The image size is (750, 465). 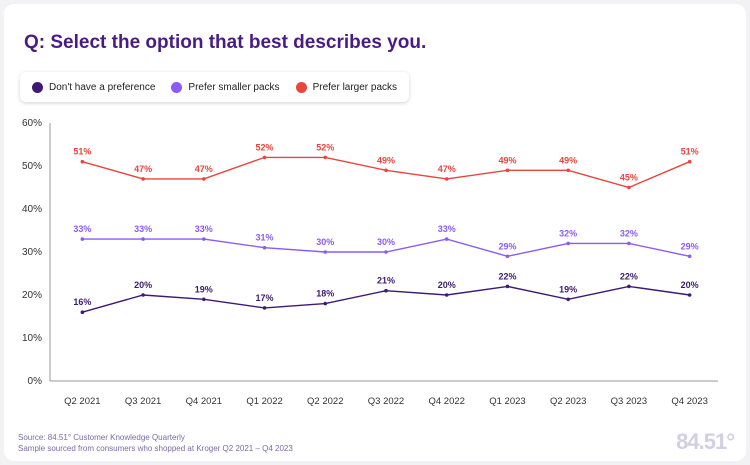 I want to click on data-label-prefer-smaller-packs-q3-2023: 32%, so click(x=629, y=233).